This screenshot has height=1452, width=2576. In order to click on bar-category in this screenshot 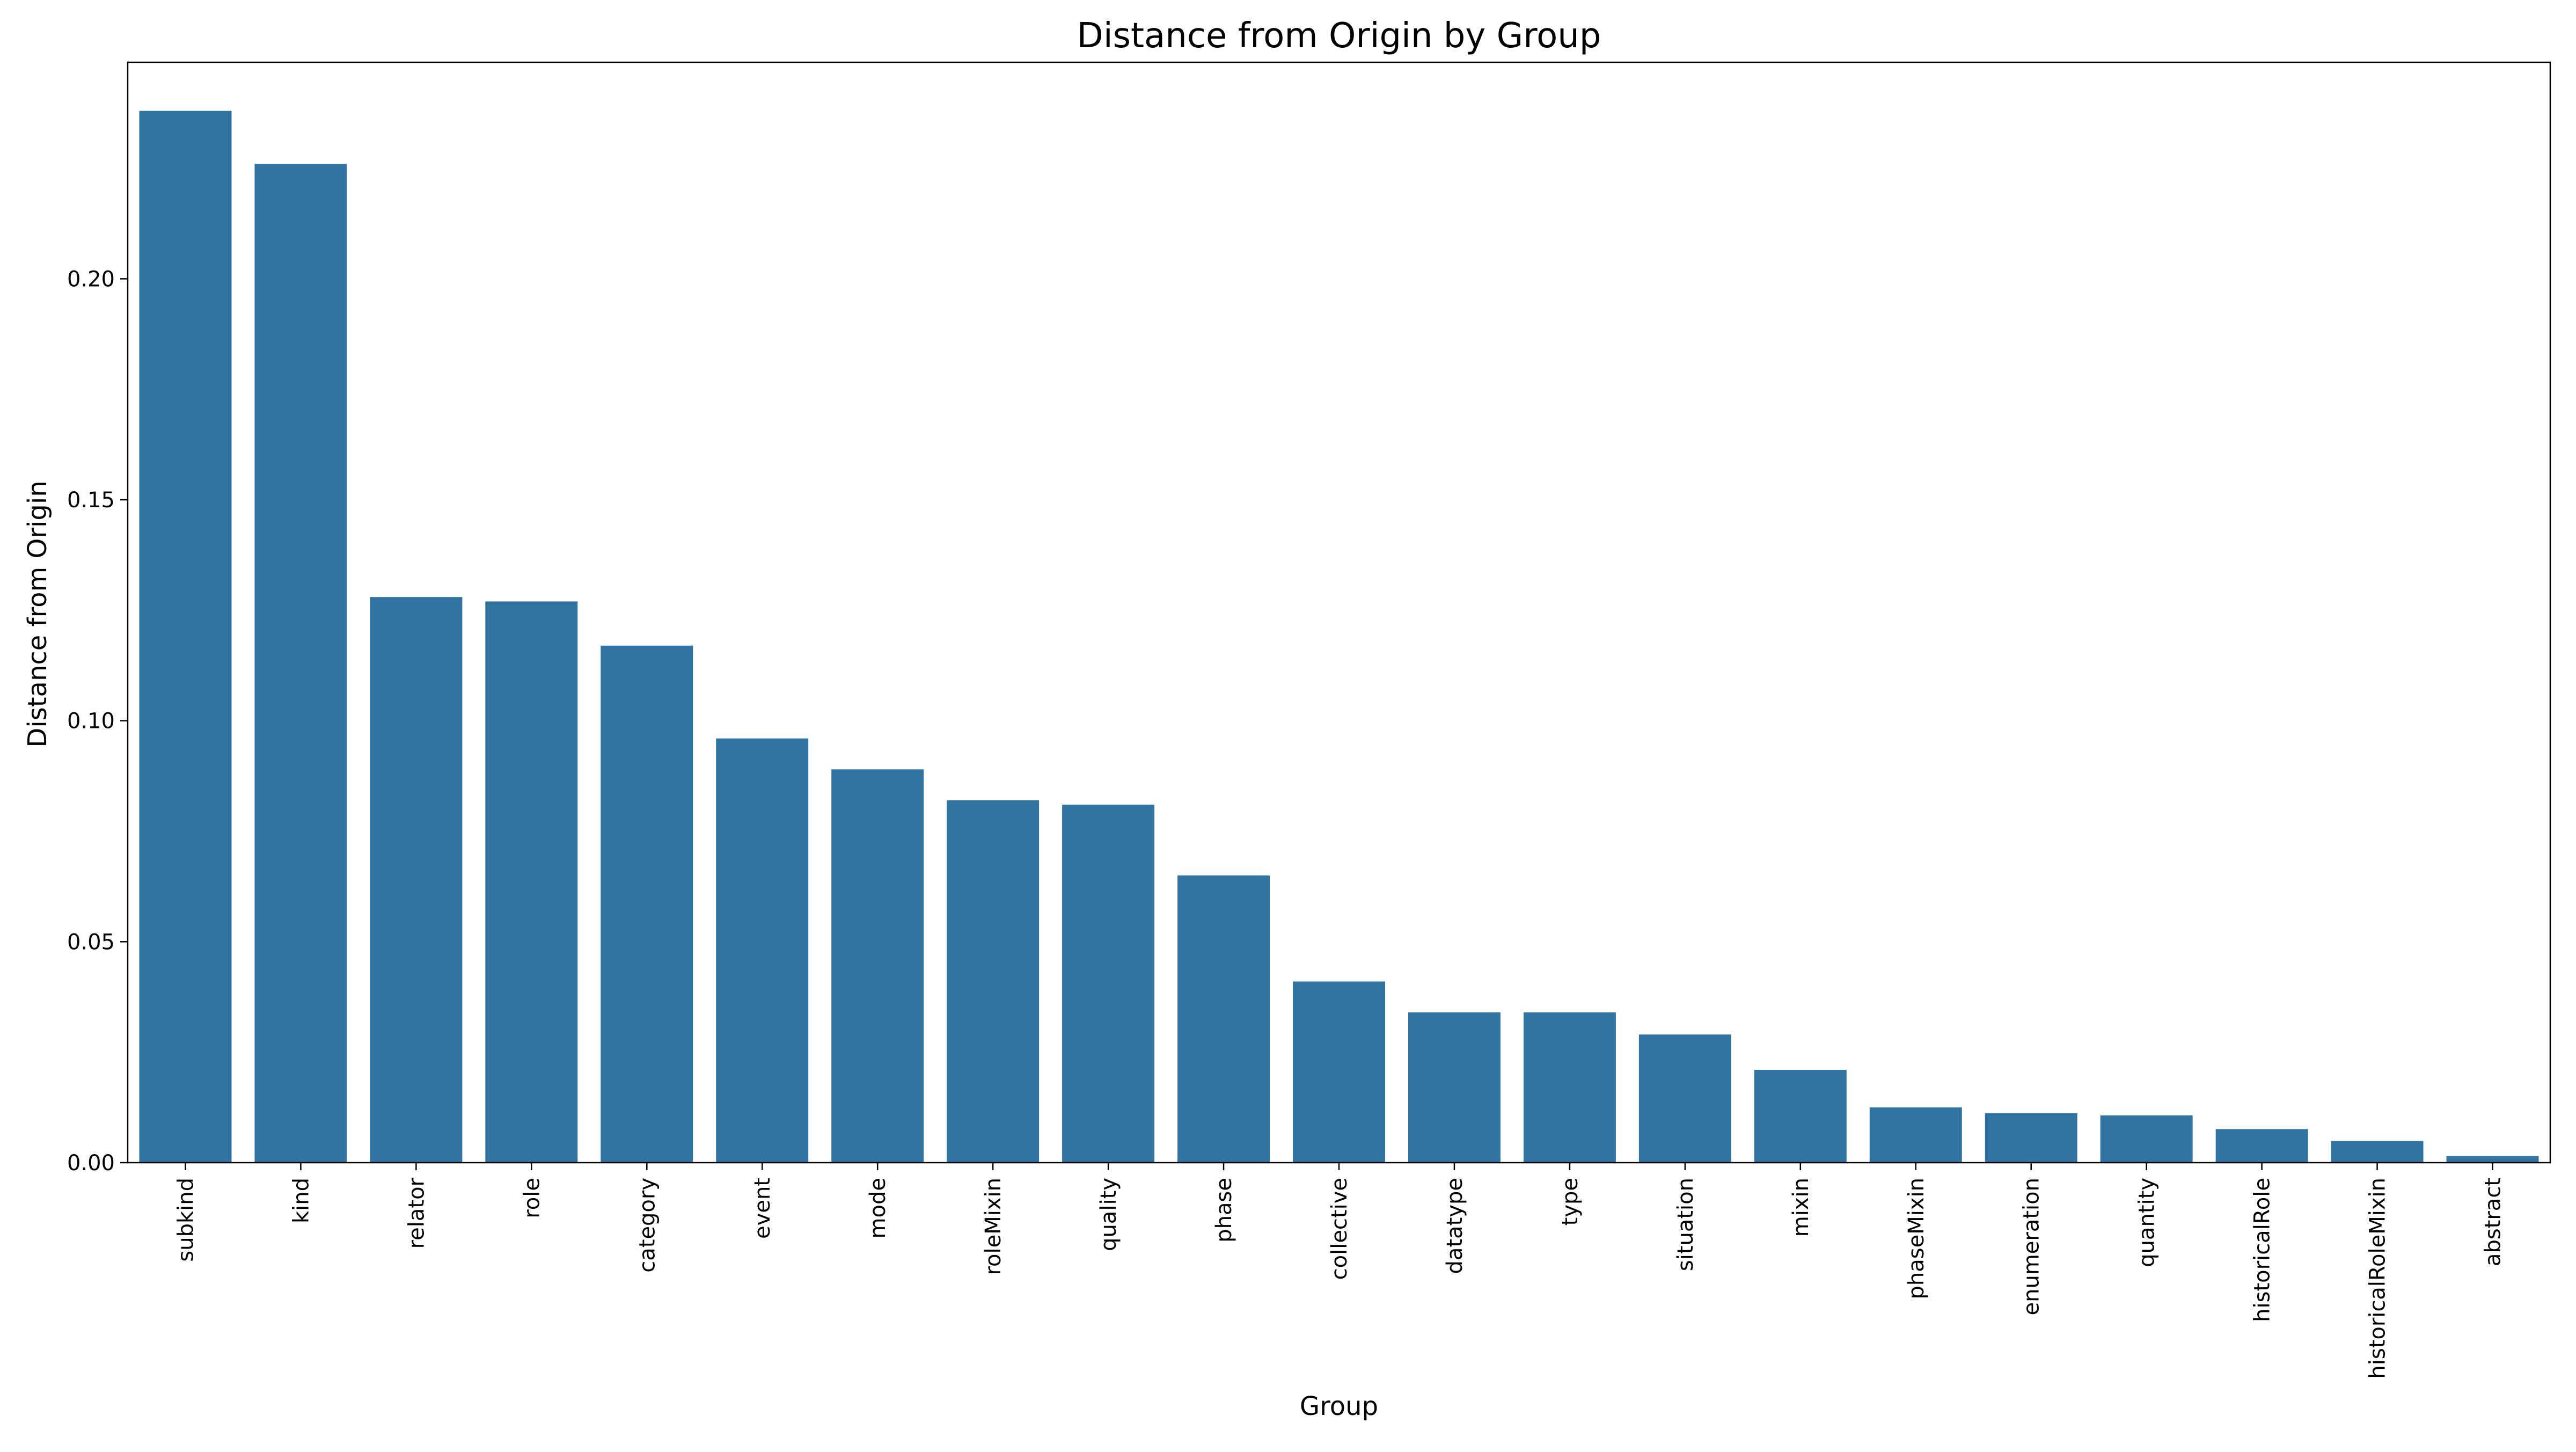, I will do `click(647, 904)`.